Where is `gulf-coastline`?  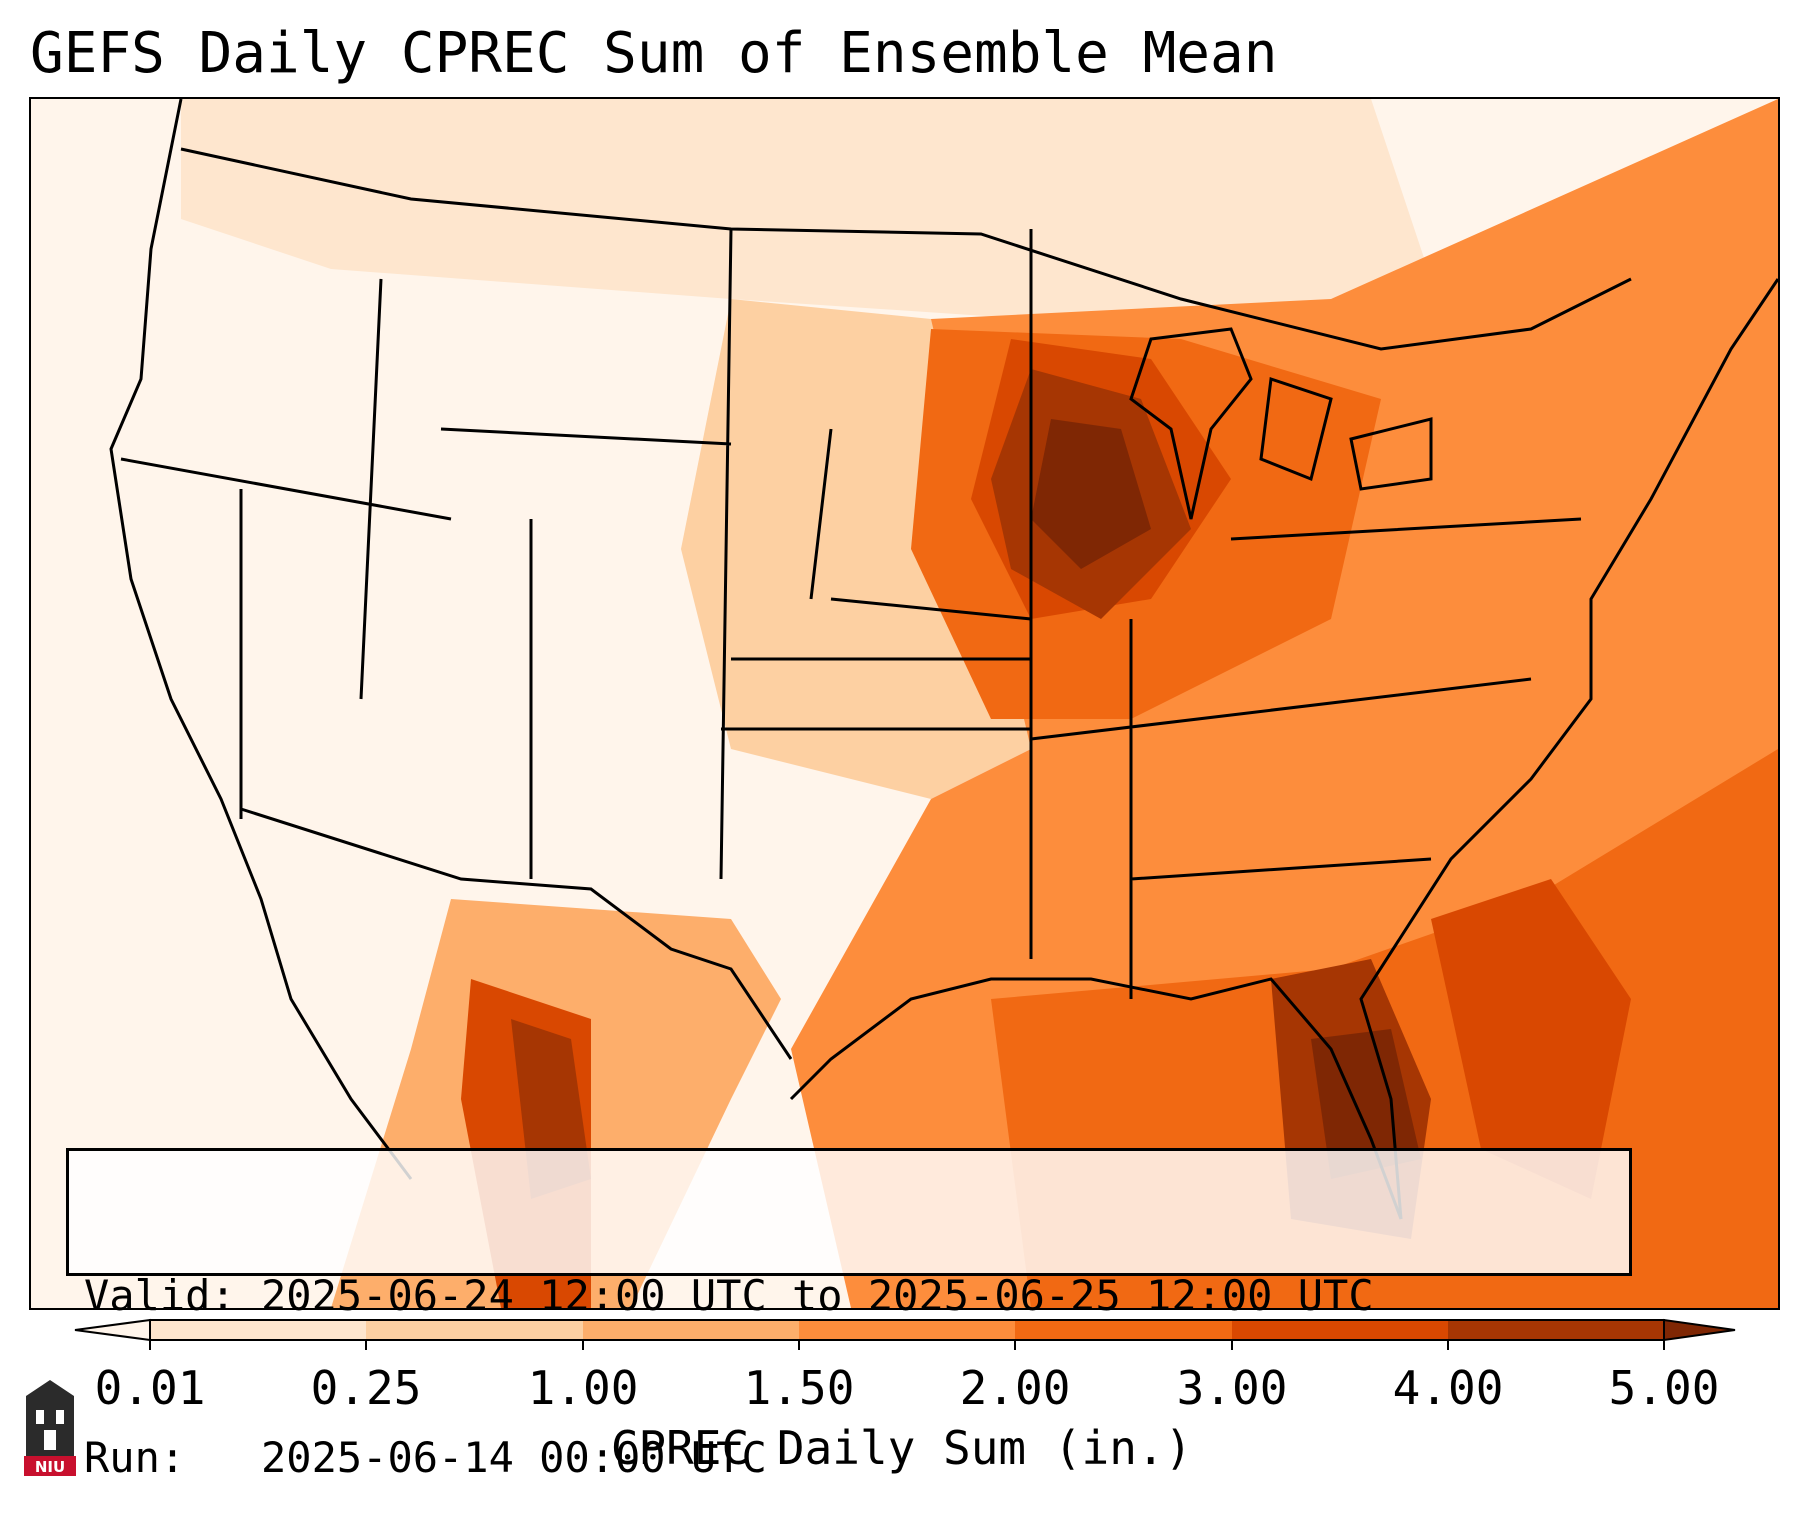
gulf-coastline is located at coordinates (1096, 1098).